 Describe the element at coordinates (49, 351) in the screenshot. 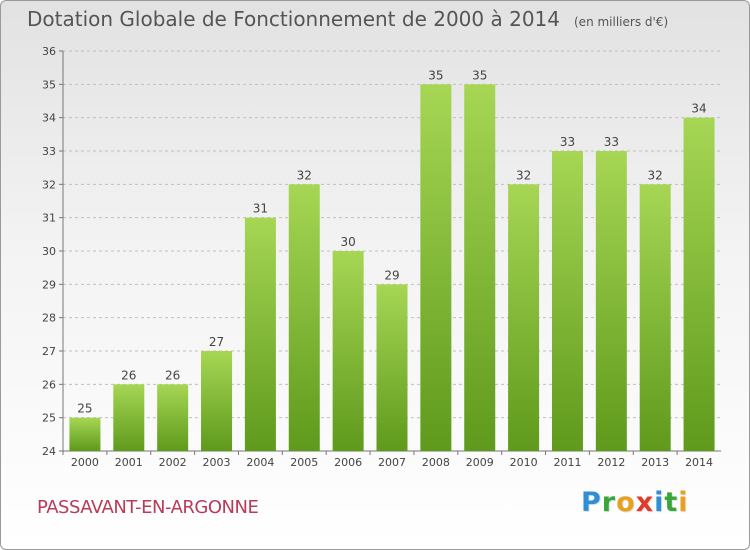

I see `y-tick-label: 27` at that location.